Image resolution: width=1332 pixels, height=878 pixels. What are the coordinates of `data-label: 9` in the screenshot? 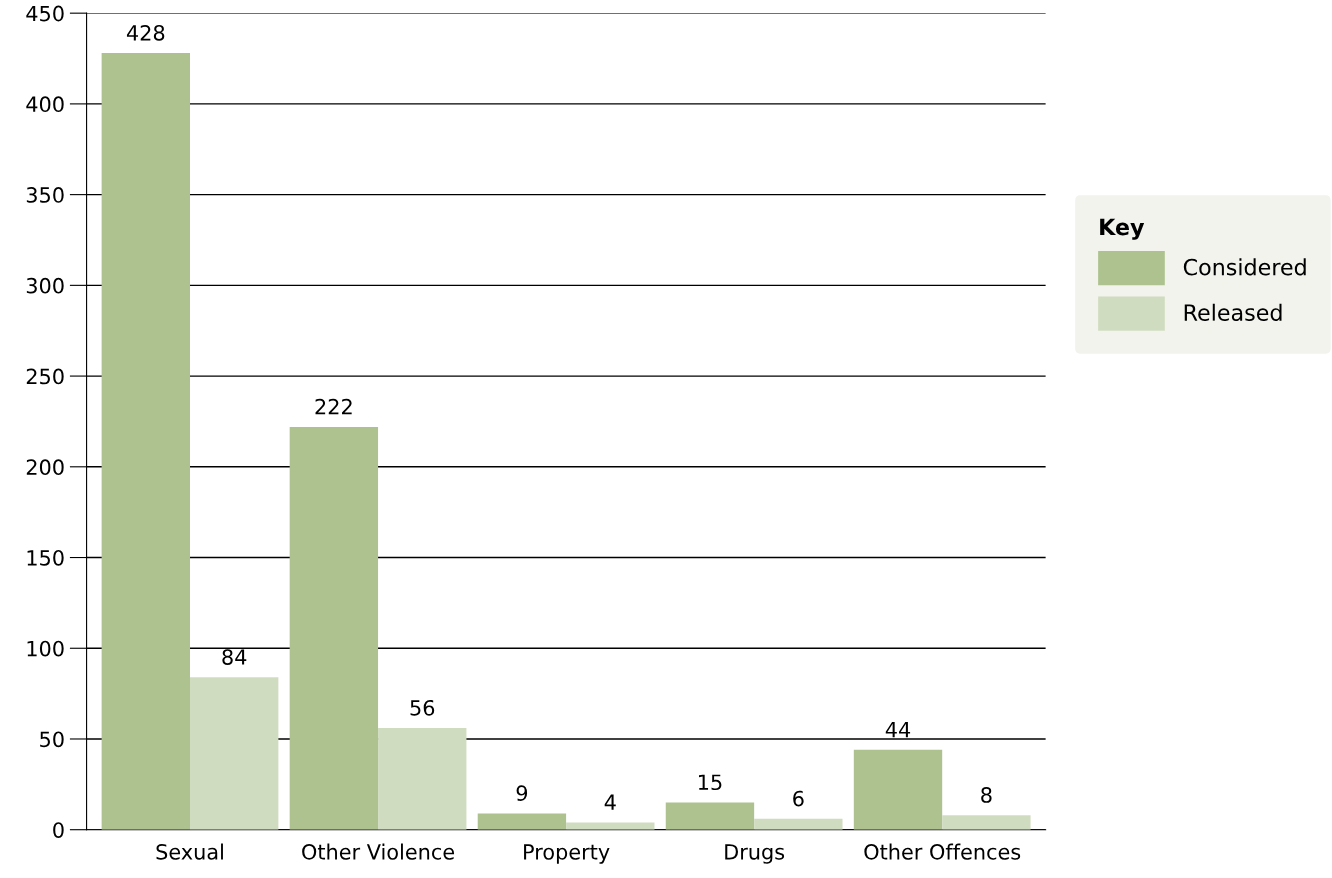 It's located at (522, 793).